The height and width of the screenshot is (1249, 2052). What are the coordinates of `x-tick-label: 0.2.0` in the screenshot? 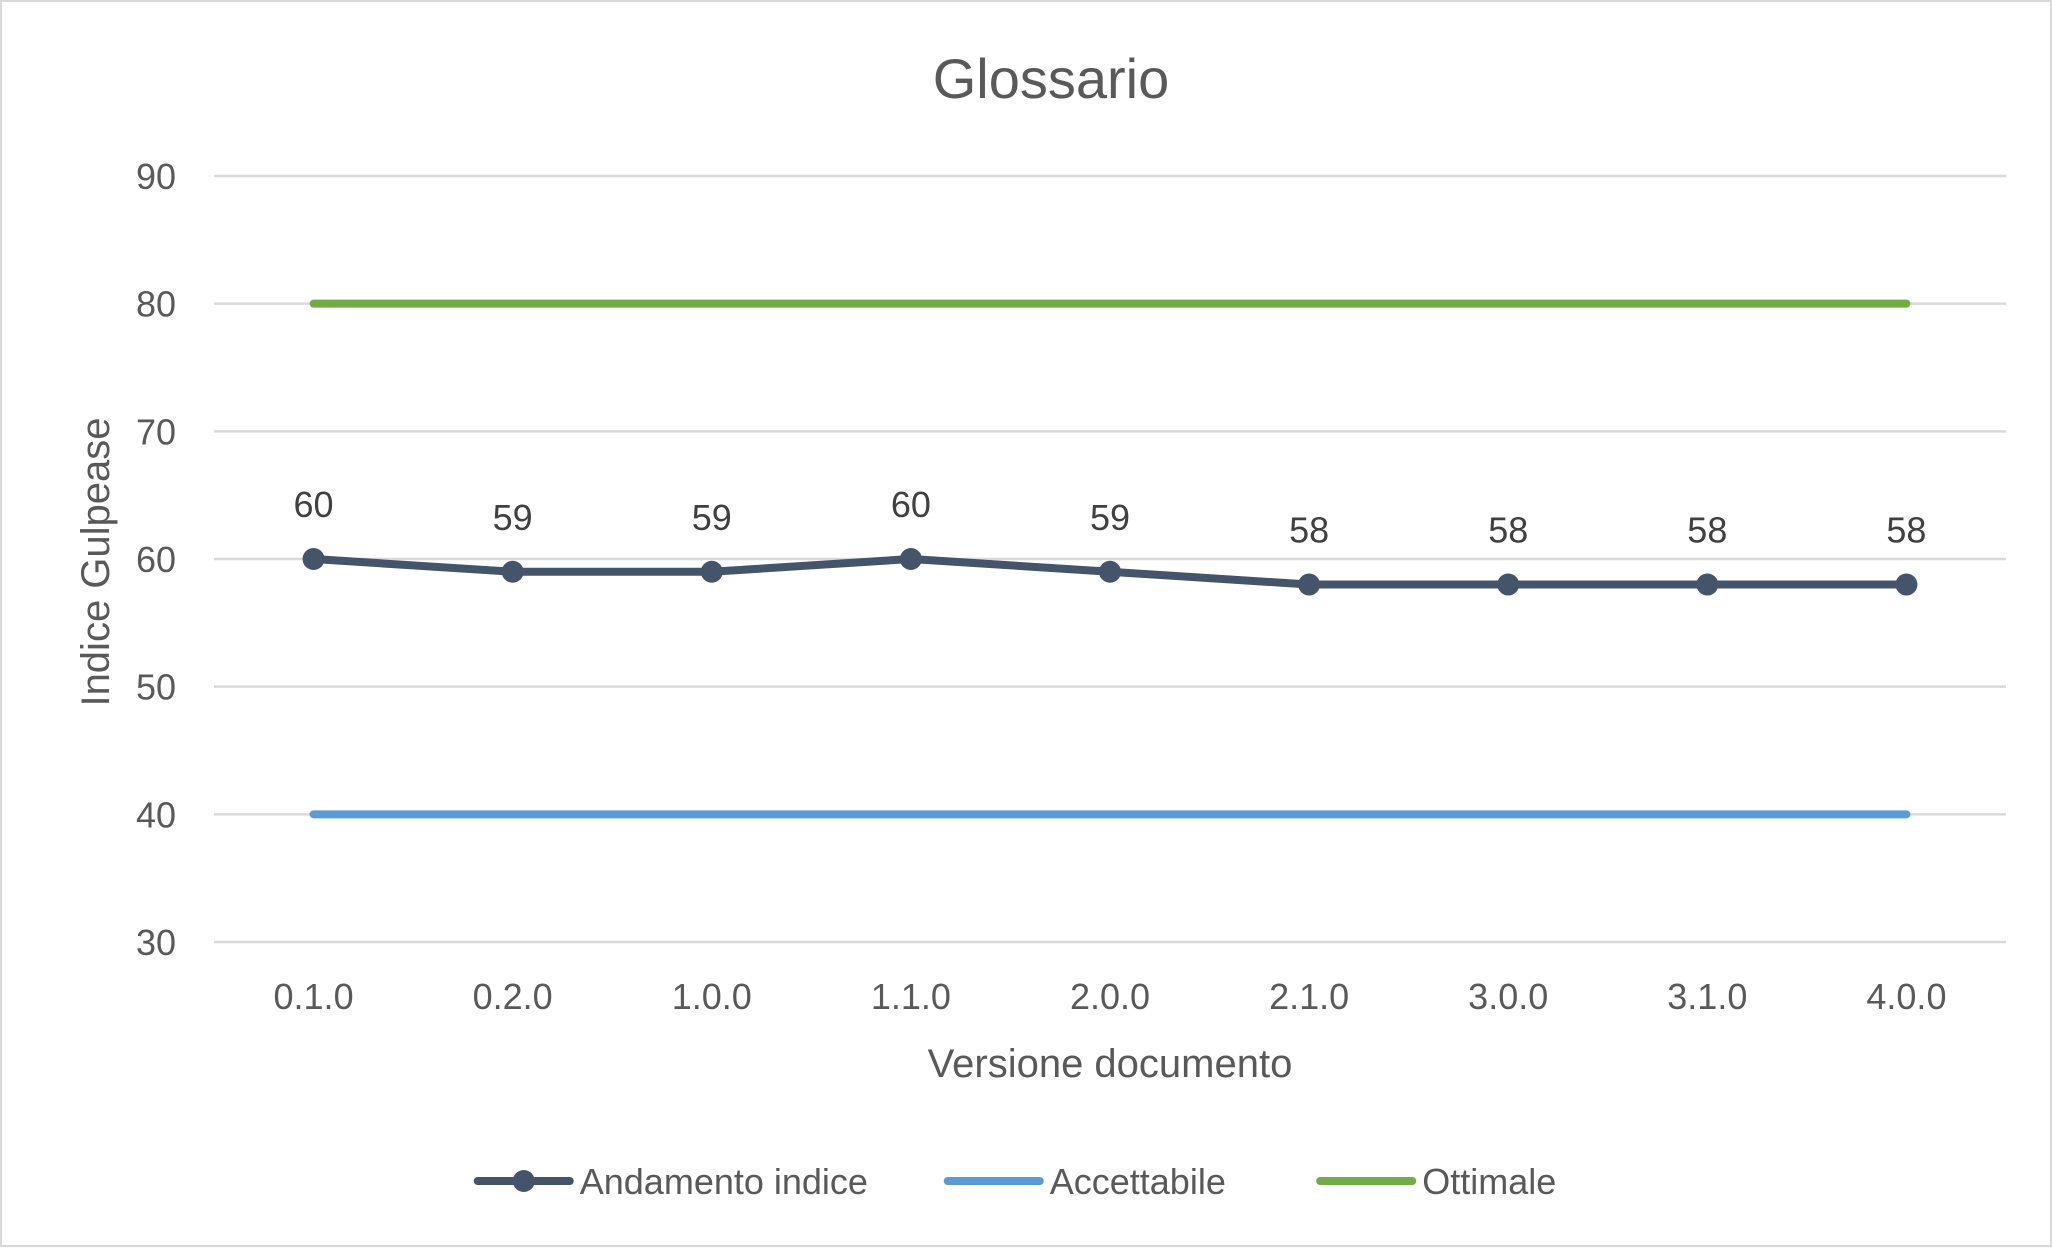 It's located at (513, 996).